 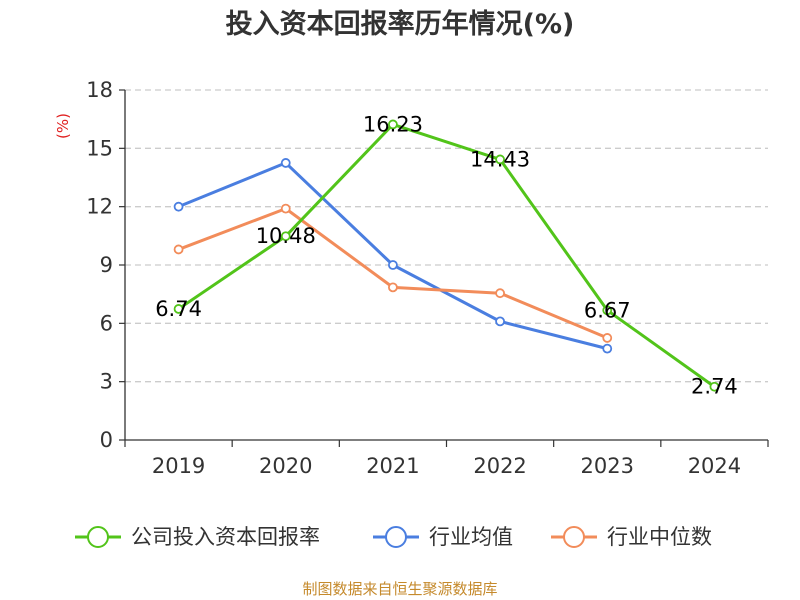 What do you see at coordinates (607, 466) in the screenshot?
I see `x-tick-label: 2023` at bounding box center [607, 466].